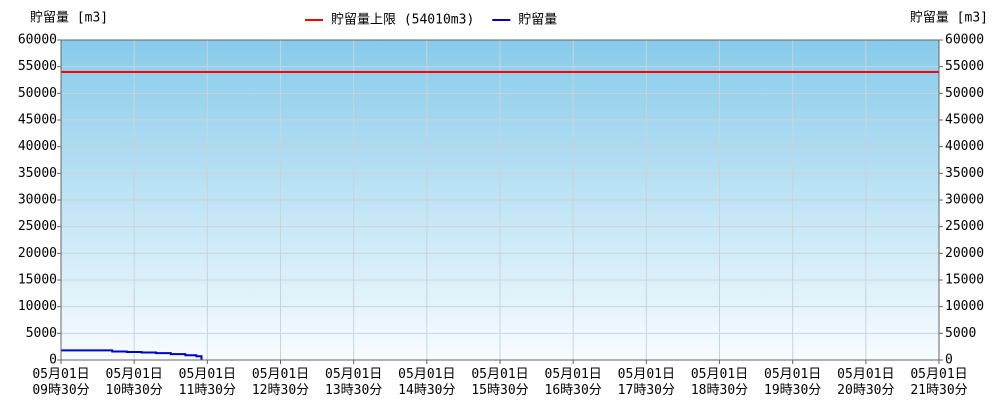  I want to click on x-tick-label: 05月01日 09時30分, so click(60, 382).